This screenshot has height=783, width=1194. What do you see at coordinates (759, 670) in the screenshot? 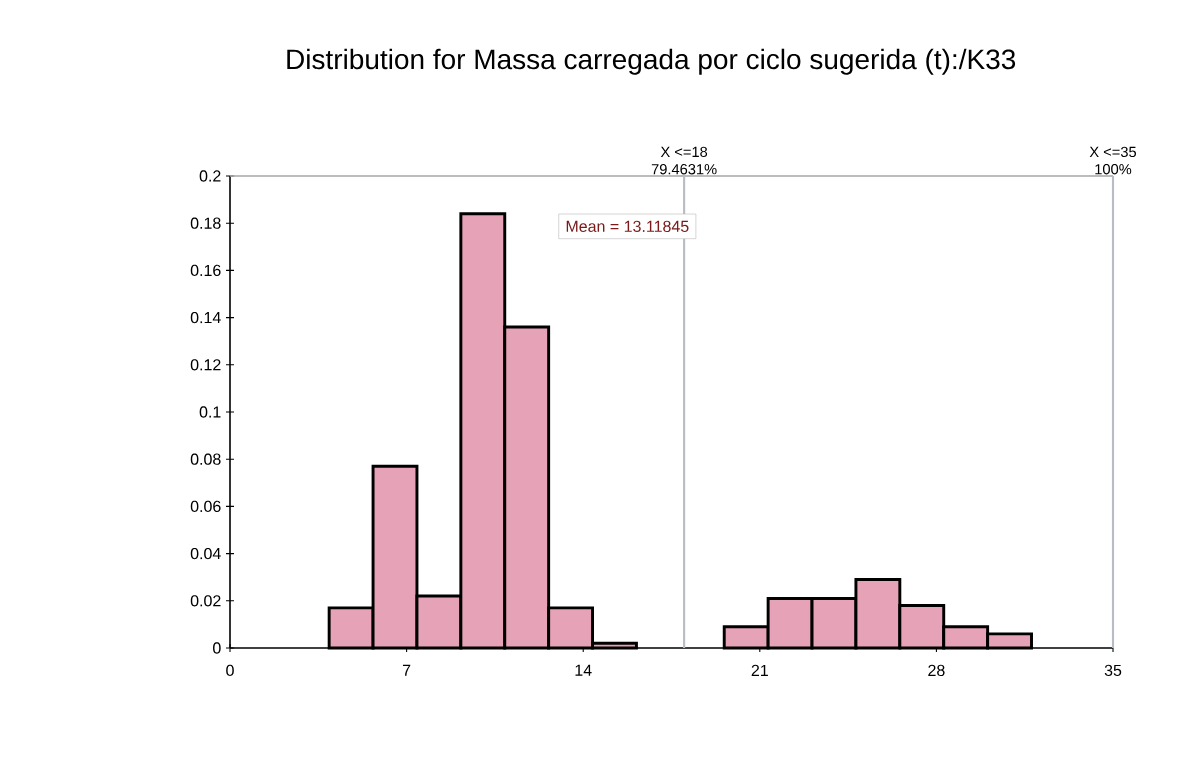
I see `x-tick-label: 21` at bounding box center [759, 670].